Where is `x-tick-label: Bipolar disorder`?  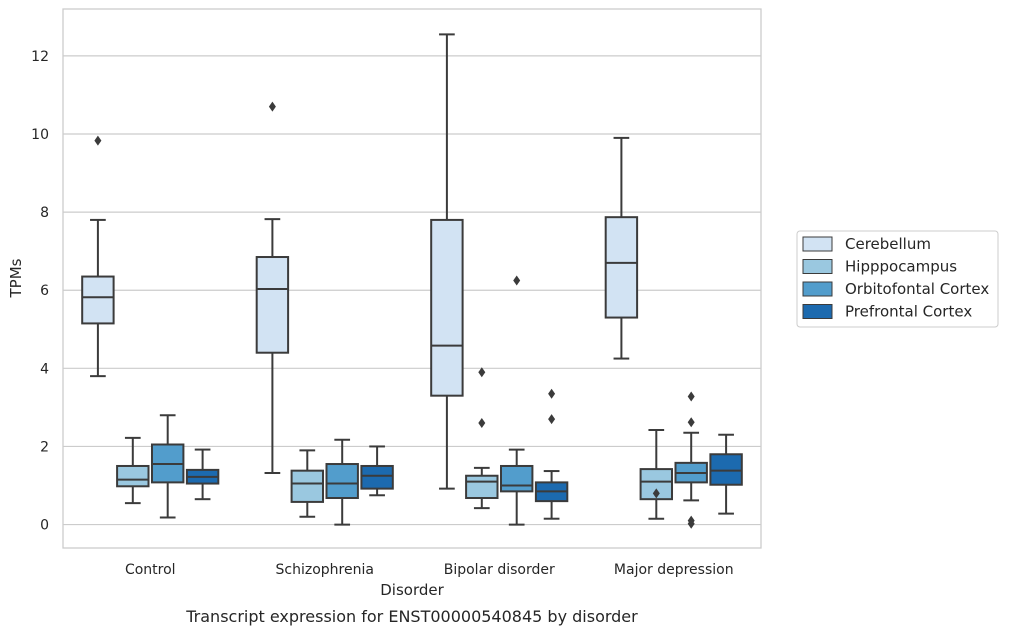 x-tick-label: Bipolar disorder is located at coordinates (499, 570).